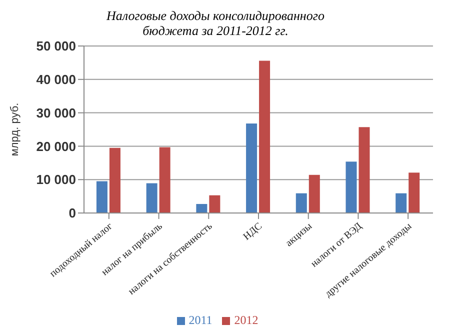  I want to click on chart-title: Налоговые доходы консолидированного бюджета за 2011-2012 гг., so click(215, 23).